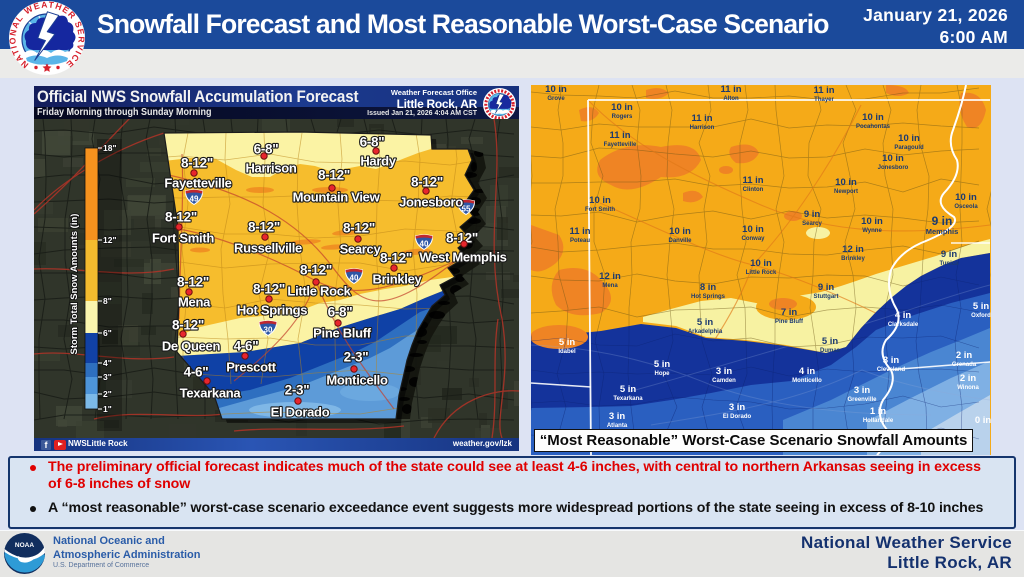 This screenshot has height=577, width=1024. Describe the element at coordinates (356, 357) in the screenshot. I see `svg-text: 2-3"` at that location.